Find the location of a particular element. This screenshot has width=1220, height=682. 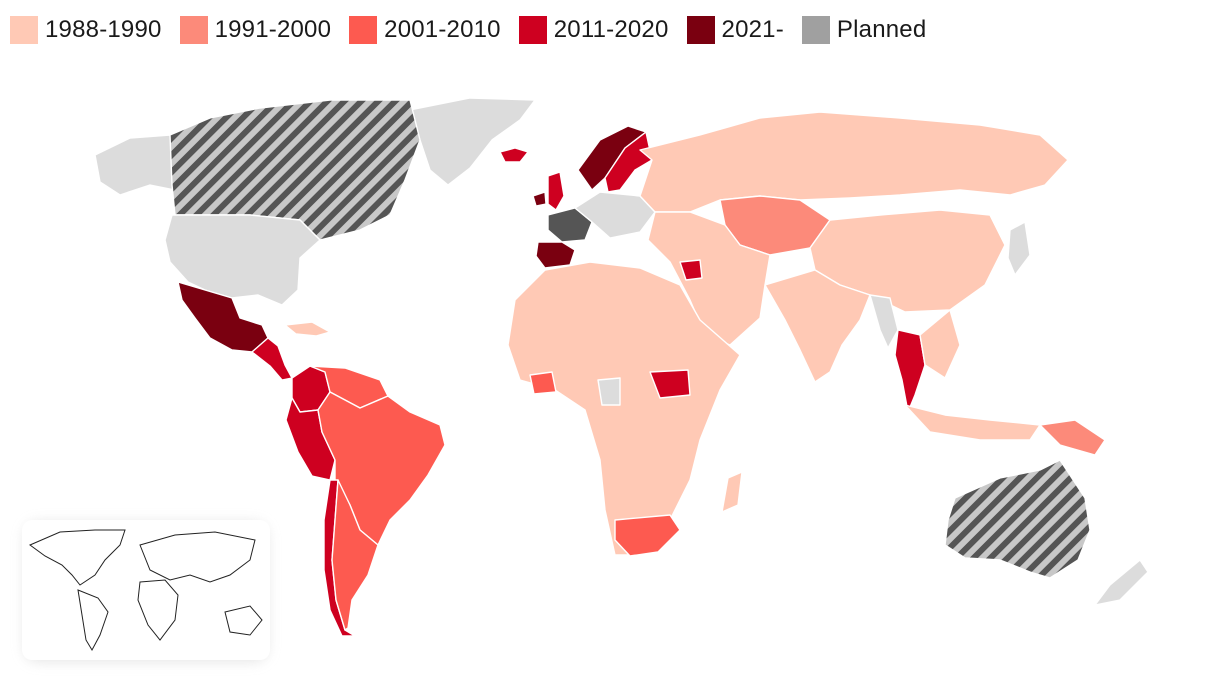

region-greenland is located at coordinates (472, 141).